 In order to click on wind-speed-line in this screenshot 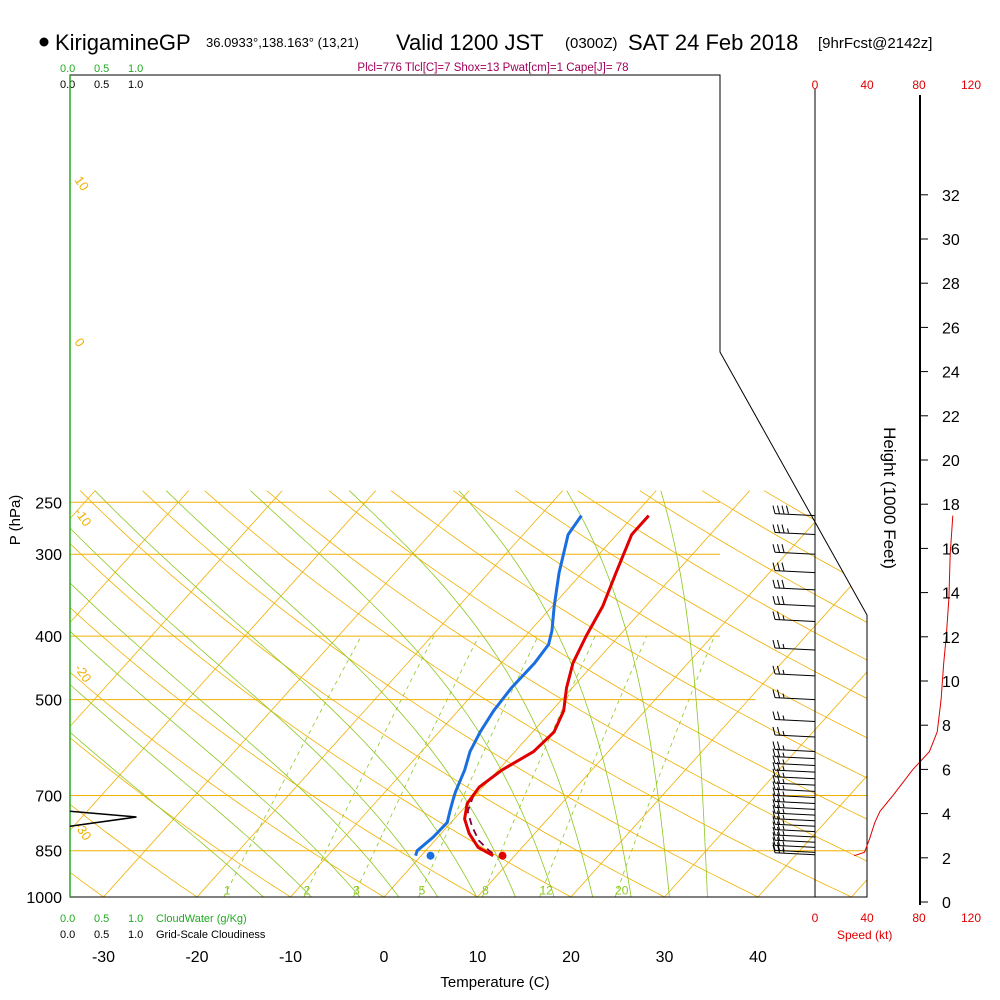, I will do `click(903, 686)`.